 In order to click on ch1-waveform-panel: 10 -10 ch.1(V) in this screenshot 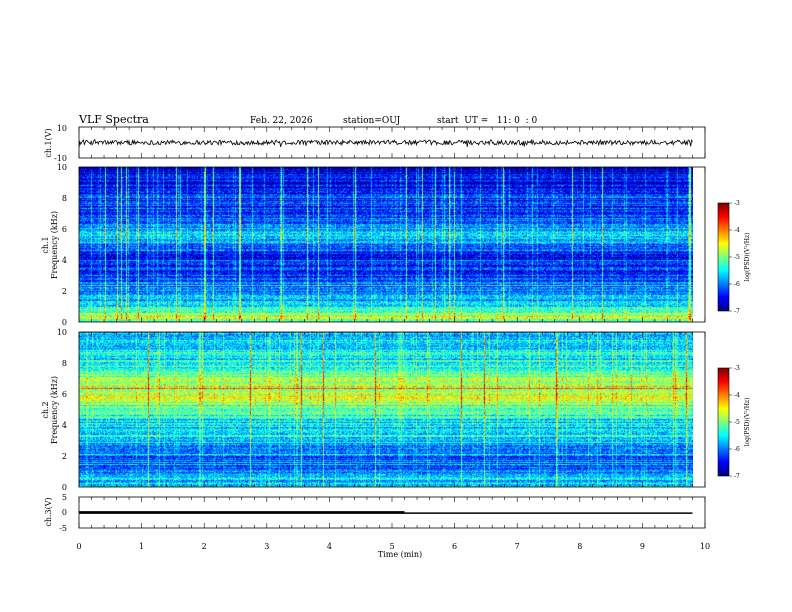, I will do `click(375, 143)`.